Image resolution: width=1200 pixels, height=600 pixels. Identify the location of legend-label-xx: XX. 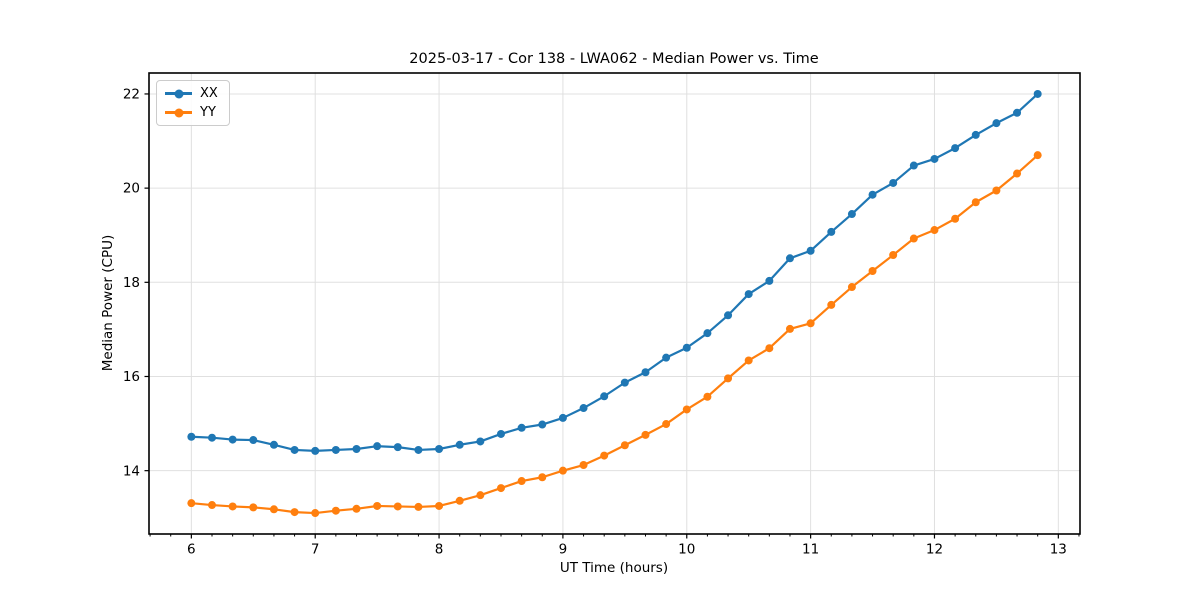
(209, 93).